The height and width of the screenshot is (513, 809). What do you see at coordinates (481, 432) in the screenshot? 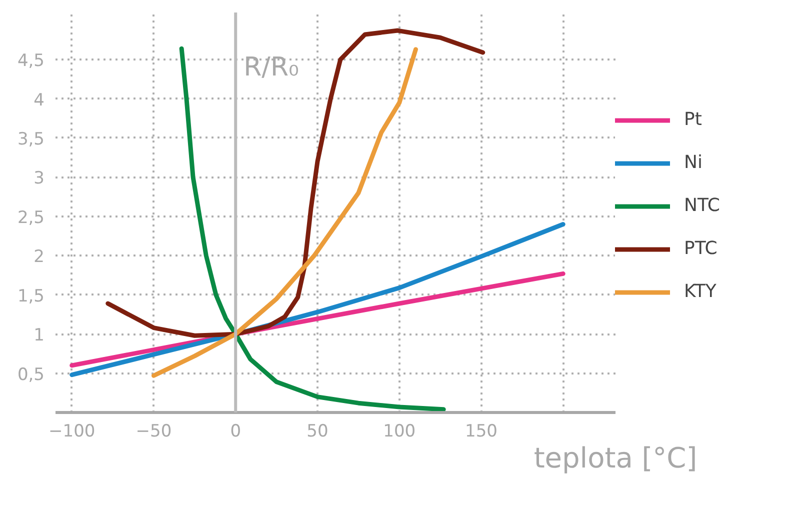
I see `x-tick-label: 150` at bounding box center [481, 432].